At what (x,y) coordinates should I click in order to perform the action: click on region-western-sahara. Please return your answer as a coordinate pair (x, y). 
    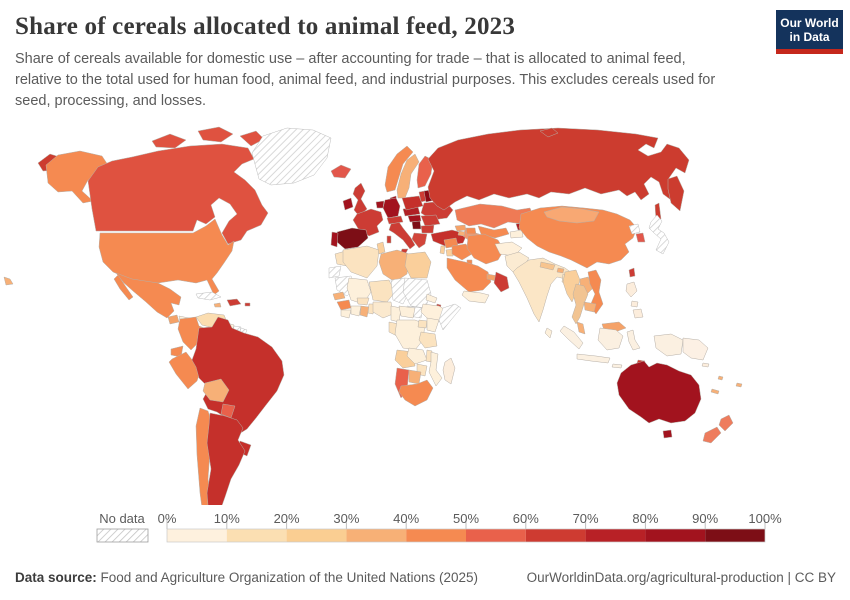
    Looking at the image, I should click on (335, 272).